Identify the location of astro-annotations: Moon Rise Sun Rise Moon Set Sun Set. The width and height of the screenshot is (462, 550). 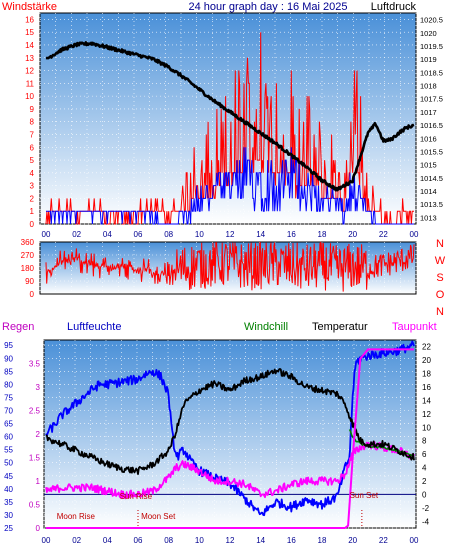
(218, 509).